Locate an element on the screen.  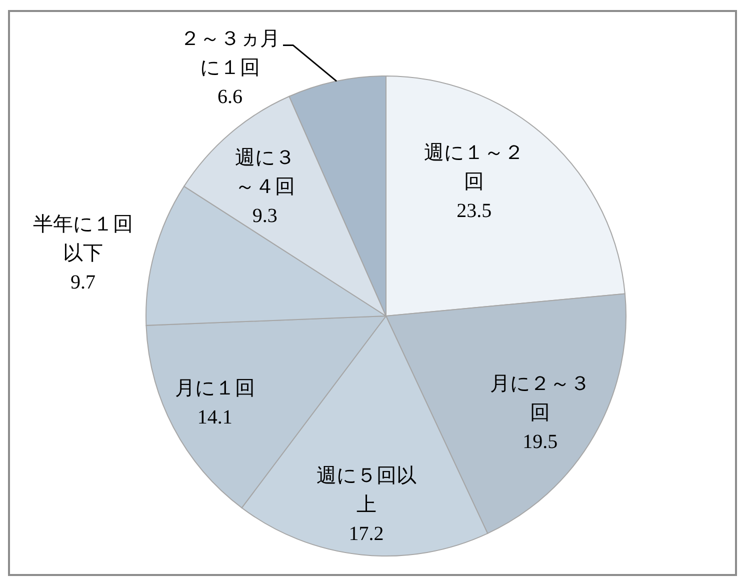
slice-label: 週に５回以上 is located at coordinates (366, 490).